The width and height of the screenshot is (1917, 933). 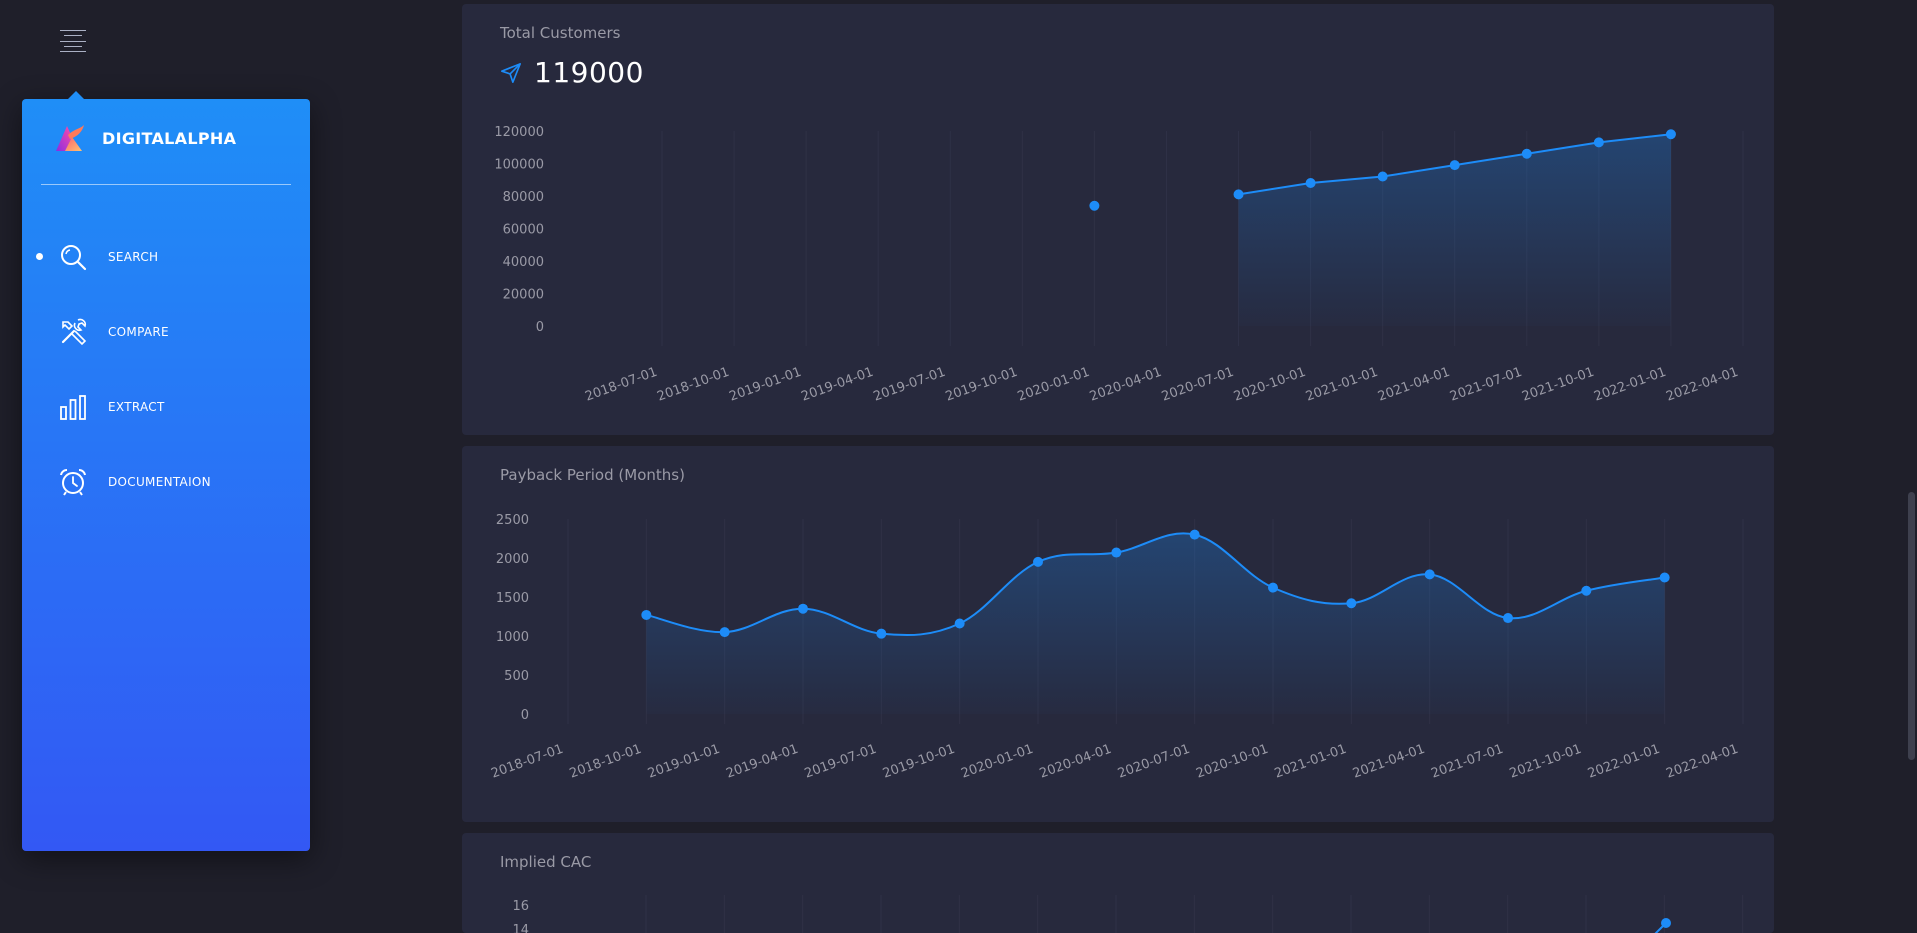 What do you see at coordinates (136, 406) in the screenshot?
I see `sidebar-item-label: EXTRACT` at bounding box center [136, 406].